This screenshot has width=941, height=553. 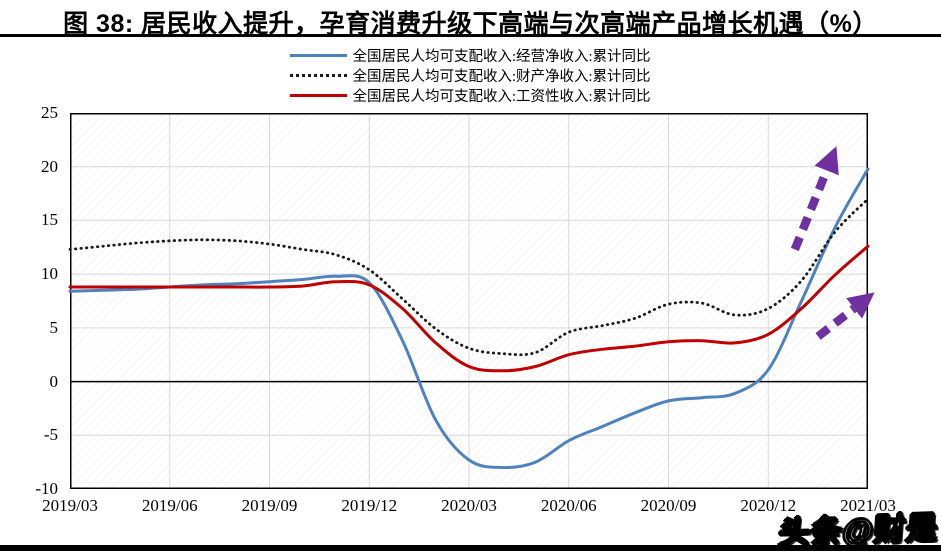 I want to click on y-tick-label: -5, so click(x=50, y=435).